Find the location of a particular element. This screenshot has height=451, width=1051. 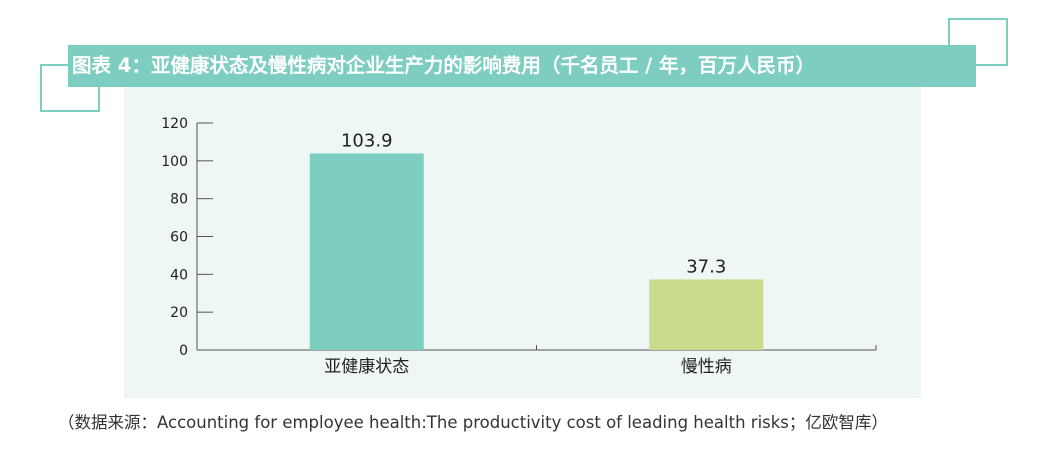

y-tick-label: 80 is located at coordinates (179, 200).